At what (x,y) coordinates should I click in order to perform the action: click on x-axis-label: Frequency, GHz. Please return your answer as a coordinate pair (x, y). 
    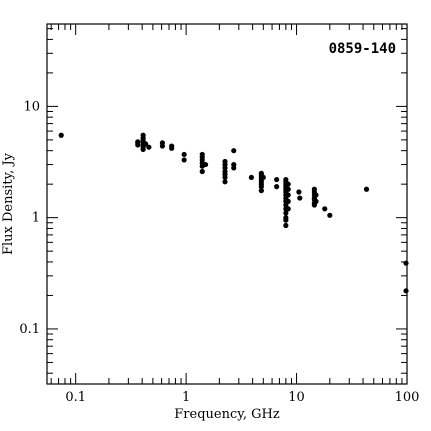
    Looking at the image, I should click on (227, 414).